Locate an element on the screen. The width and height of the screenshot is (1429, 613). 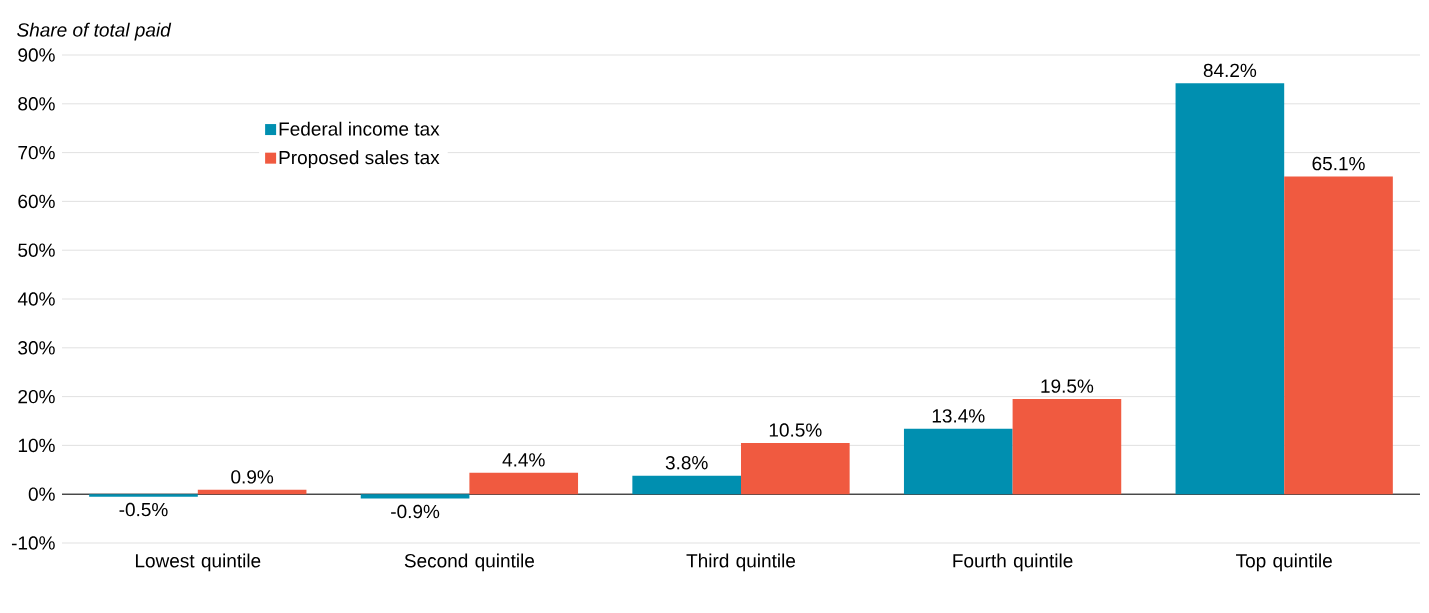
data-label: 3.8% is located at coordinates (686, 463).